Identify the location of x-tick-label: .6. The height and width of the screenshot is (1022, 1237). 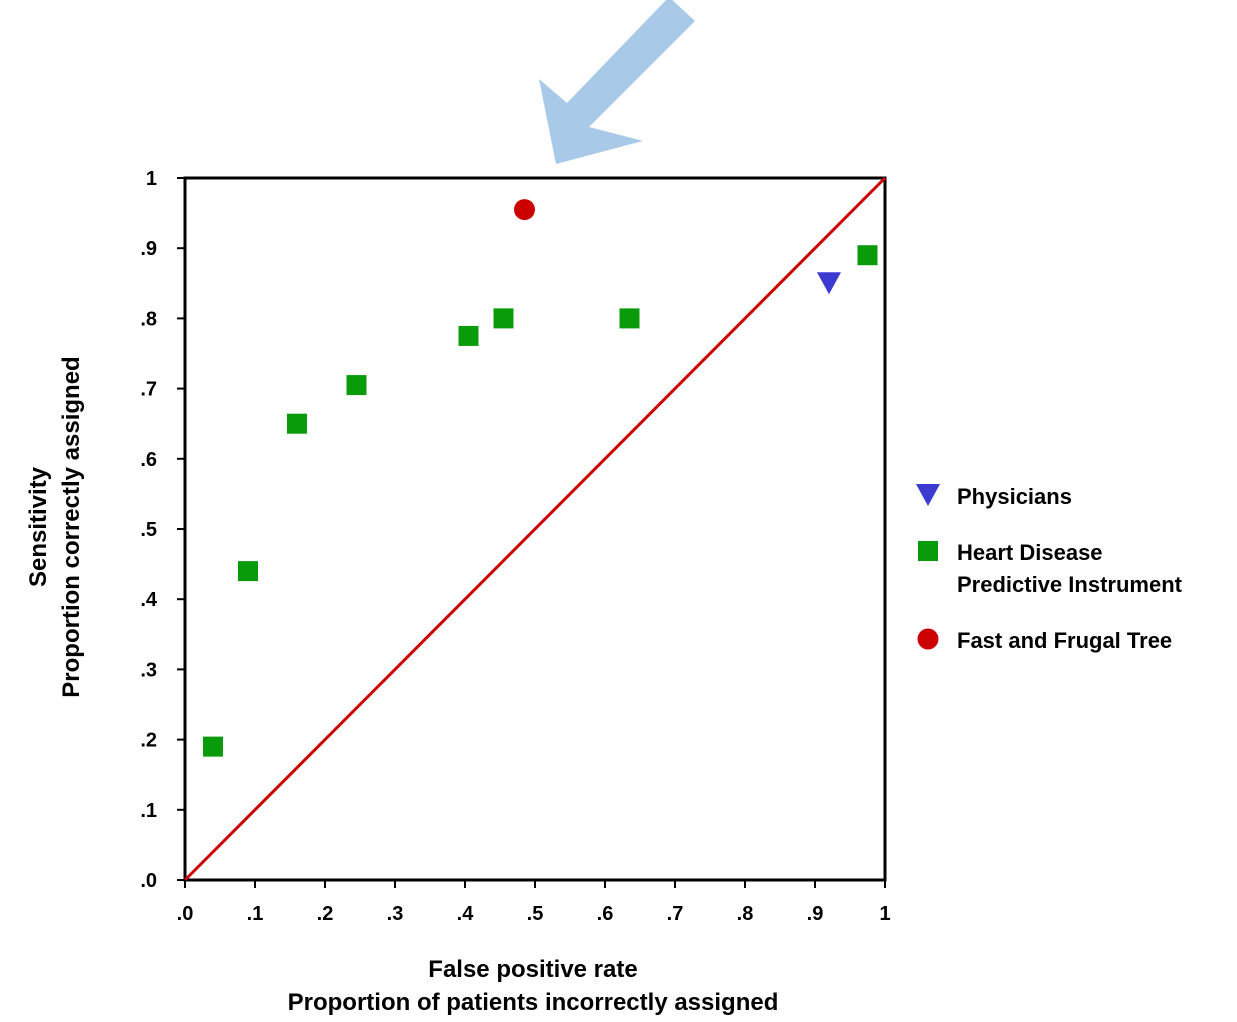
(605, 914).